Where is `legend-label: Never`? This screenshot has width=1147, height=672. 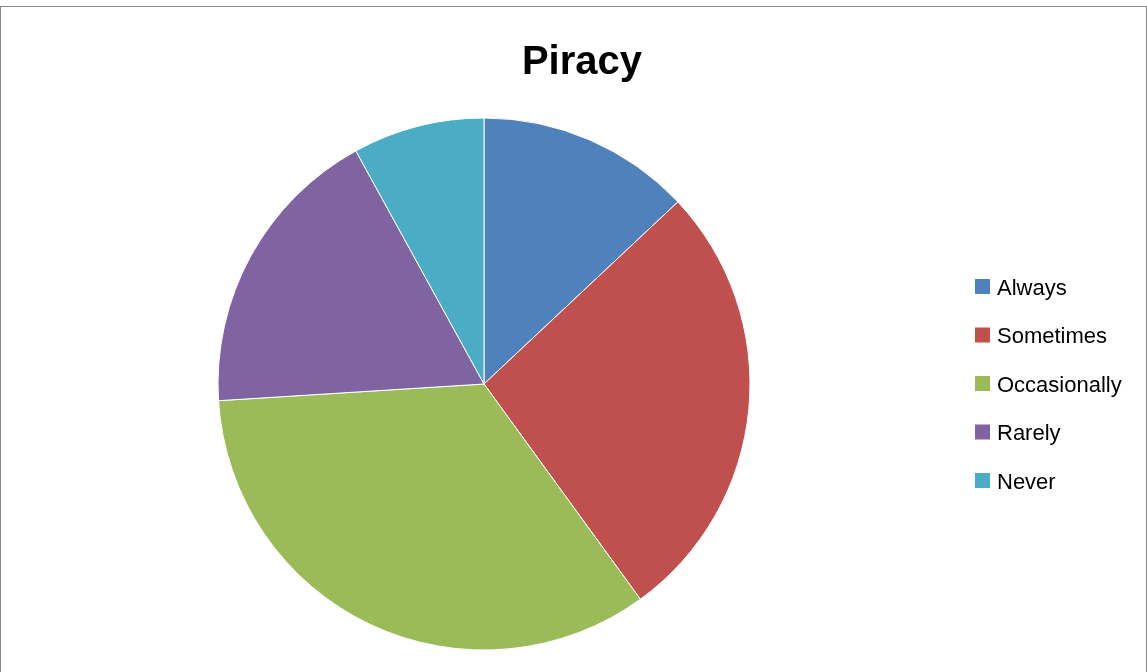 legend-label: Never is located at coordinates (1026, 481).